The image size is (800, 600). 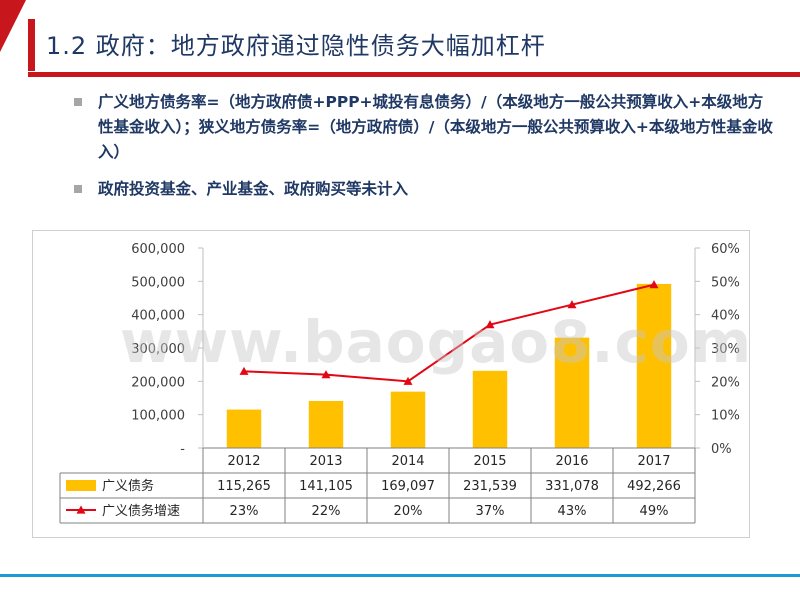 I want to click on table-cell-growth: 43%, so click(x=572, y=511).